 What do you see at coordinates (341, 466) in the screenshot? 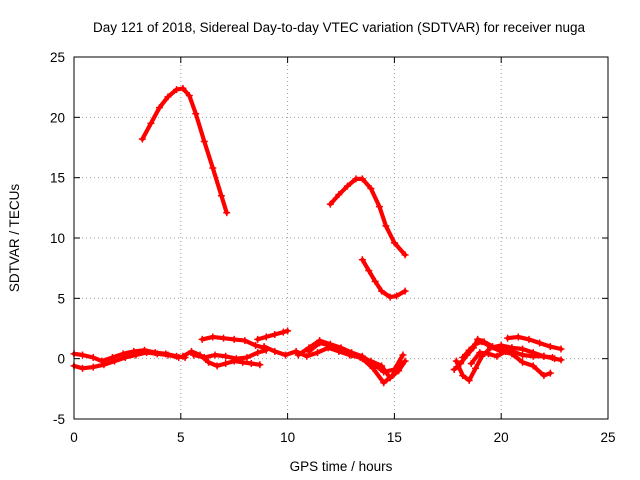
I see `x-axis-label: GPS time / hours` at bounding box center [341, 466].